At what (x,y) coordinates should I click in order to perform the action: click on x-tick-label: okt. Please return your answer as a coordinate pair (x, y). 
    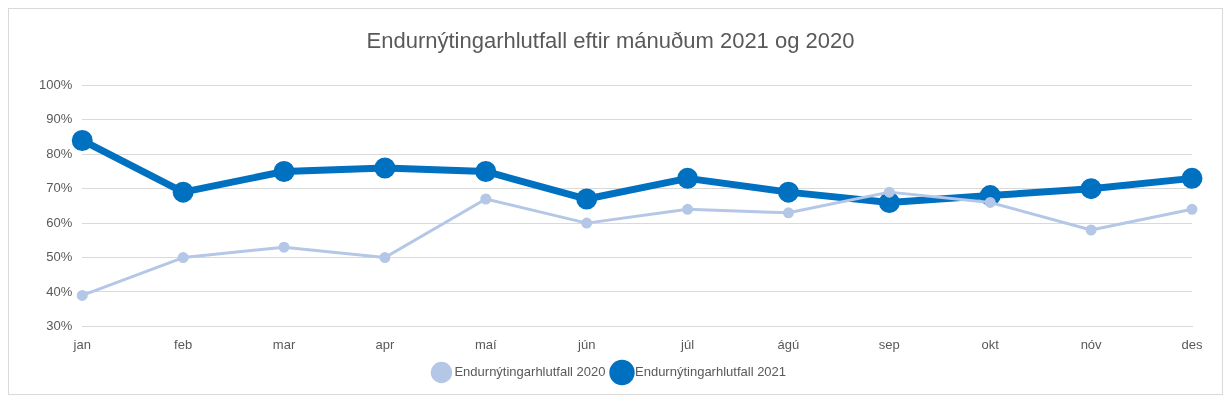
    Looking at the image, I should click on (990, 344).